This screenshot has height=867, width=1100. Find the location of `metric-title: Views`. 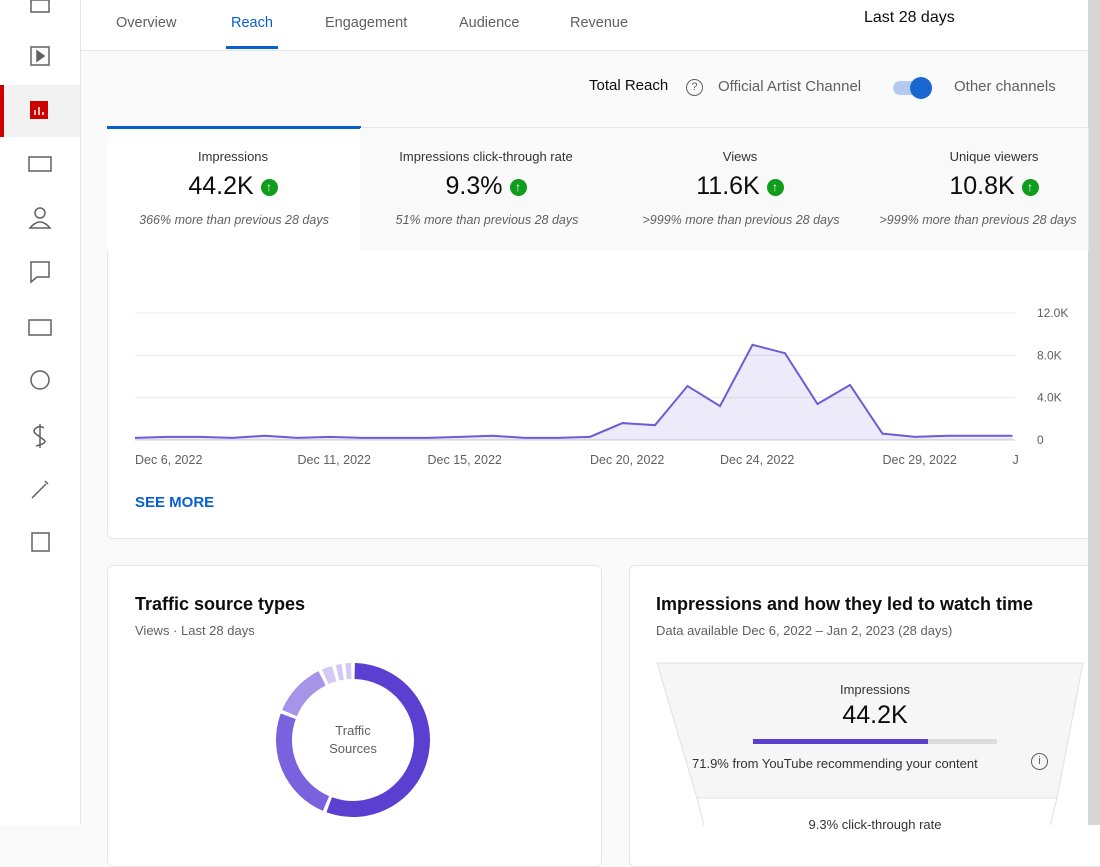

metric-title: Views is located at coordinates (740, 156).